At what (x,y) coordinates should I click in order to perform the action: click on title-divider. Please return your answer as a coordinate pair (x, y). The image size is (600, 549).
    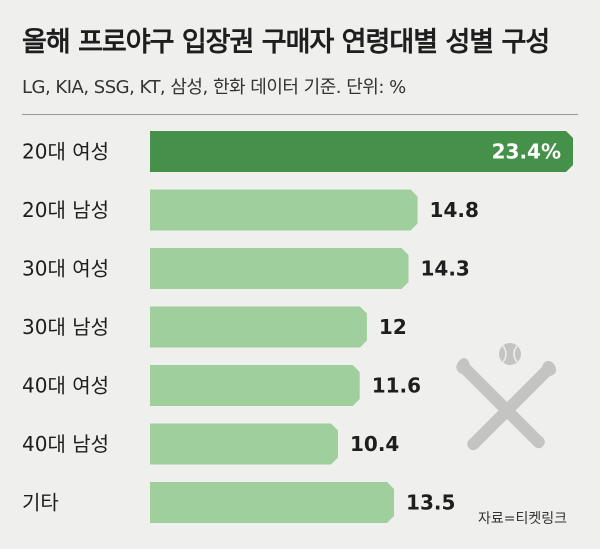
    Looking at the image, I should click on (300, 114).